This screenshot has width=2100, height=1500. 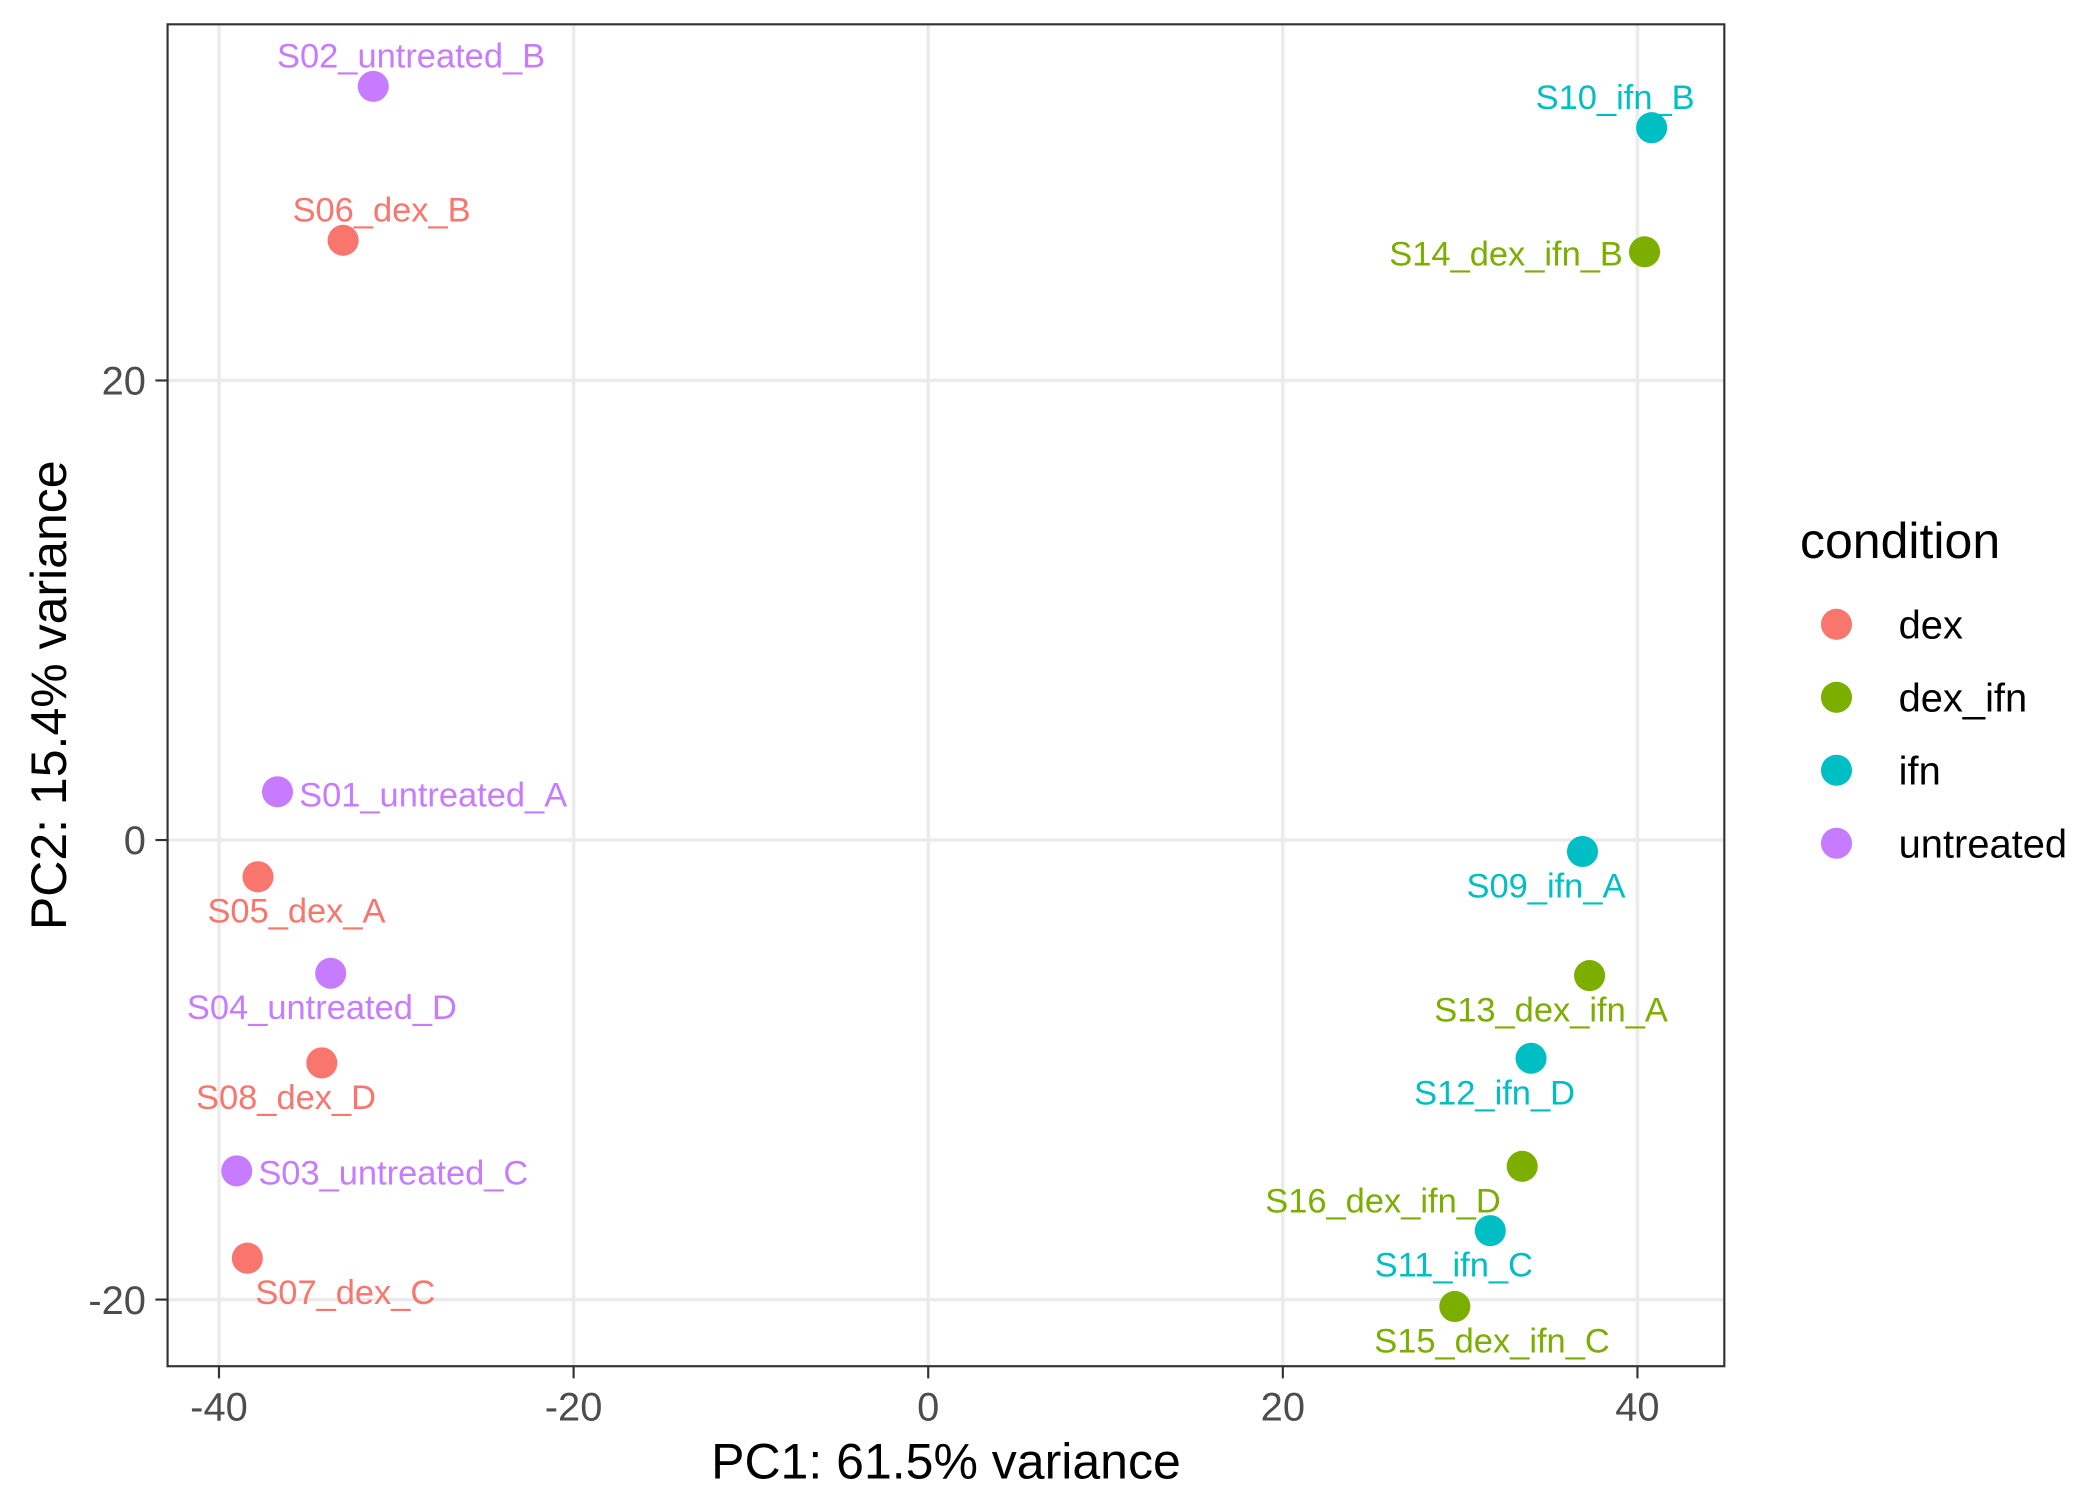 I want to click on y-axis-title: PC2: 15.4% variance, so click(x=49, y=695).